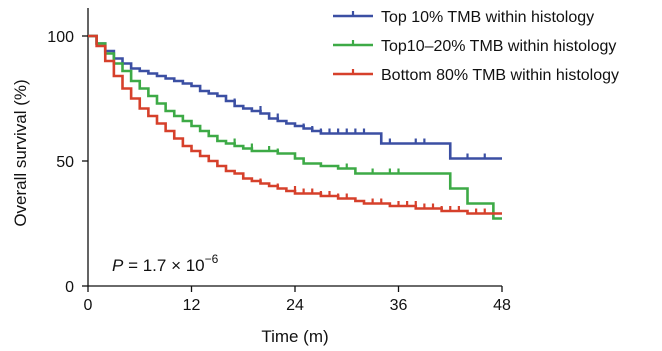 The height and width of the screenshot is (351, 662). Describe the element at coordinates (294, 336) in the screenshot. I see `x-axis-title: Time (m)` at that location.